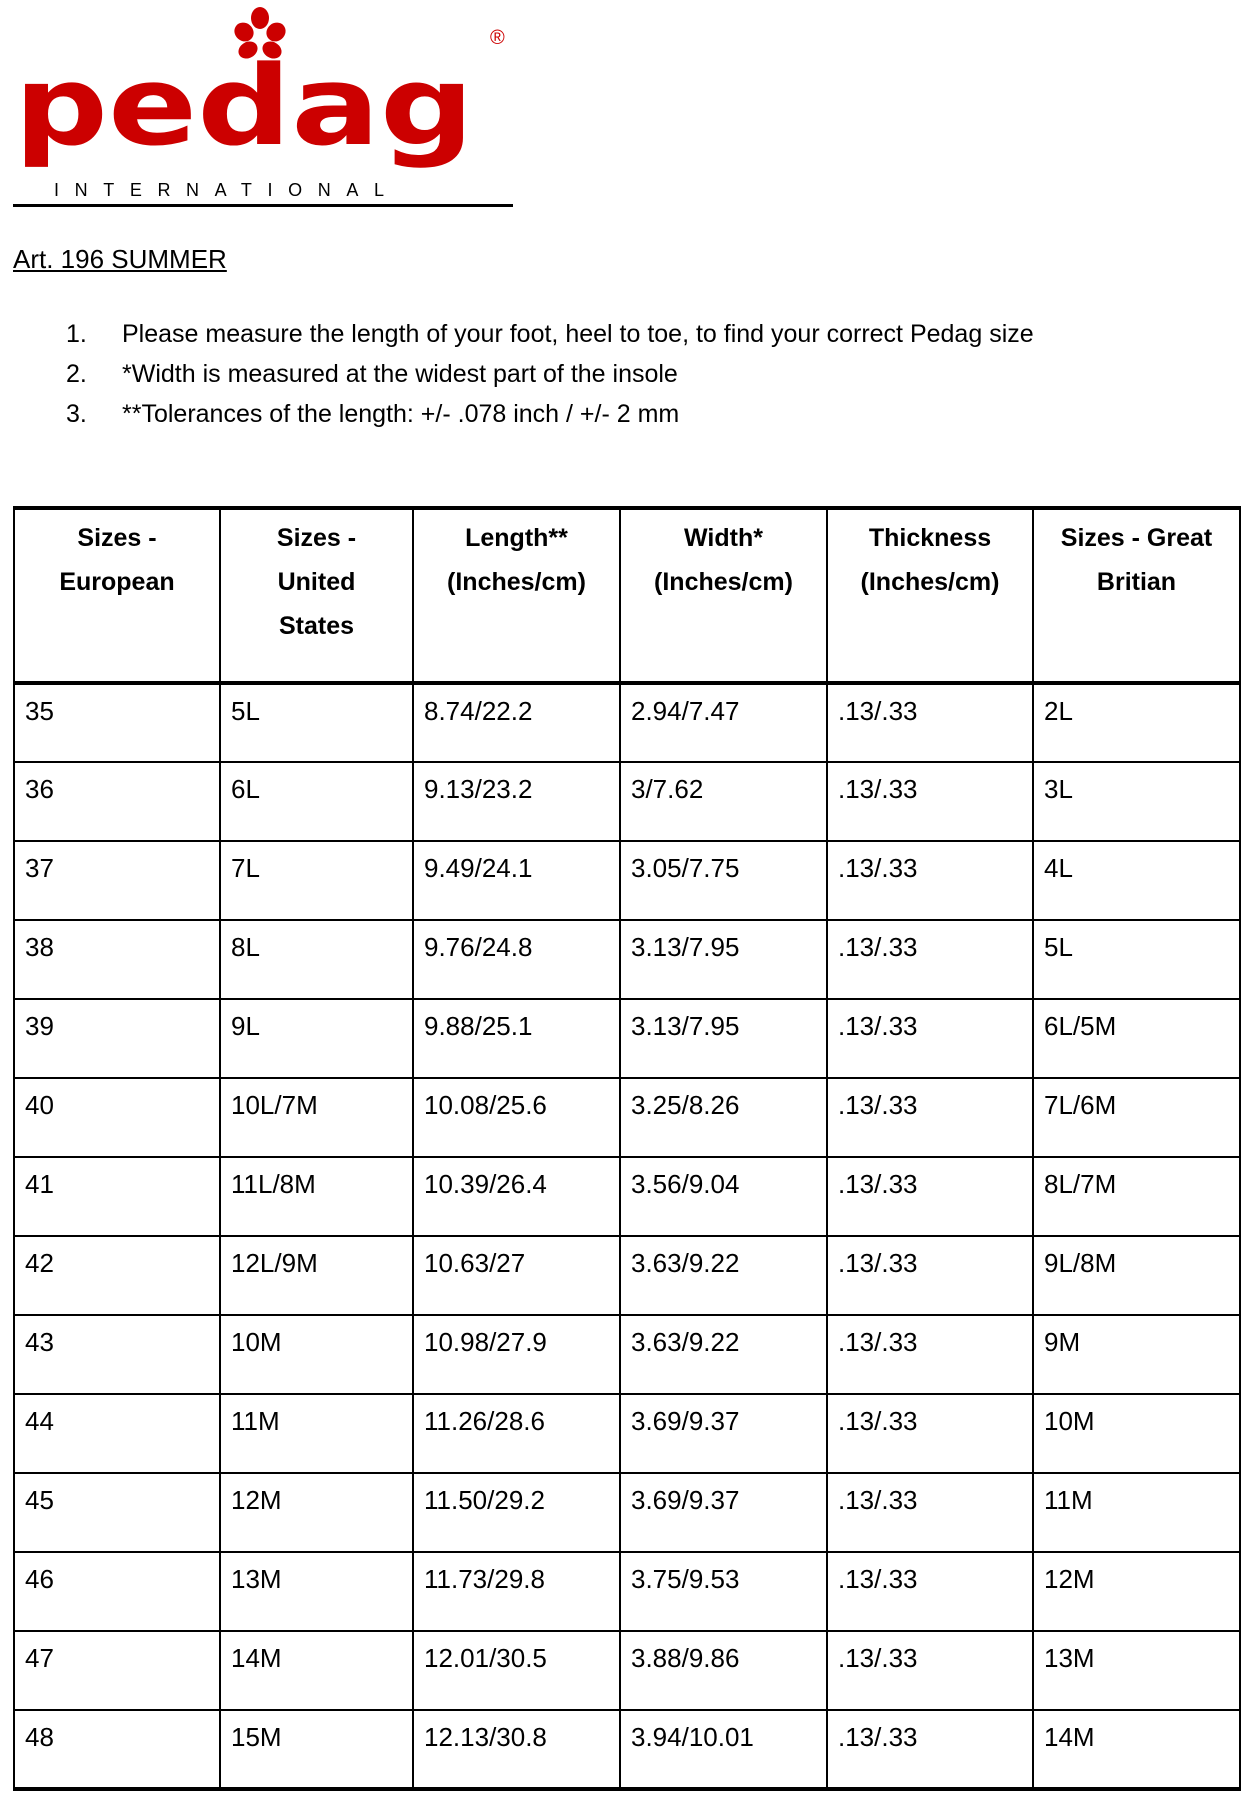 Image resolution: width=1241 pixels, height=1800 pixels. I want to click on table-cell: 11.50/29.2, so click(516, 1512).